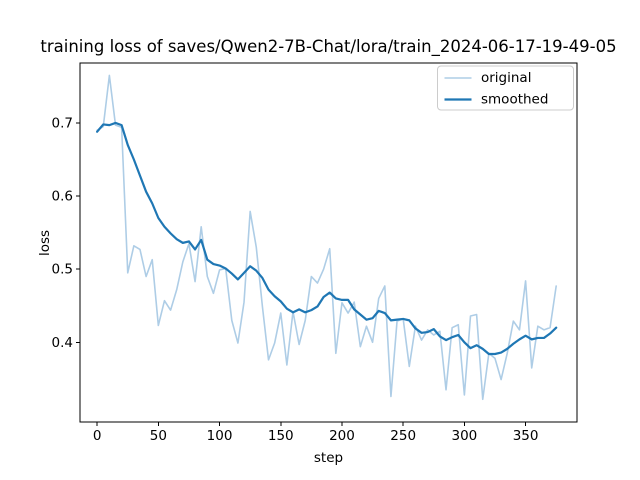 The width and height of the screenshot is (640, 480). Describe the element at coordinates (97, 436) in the screenshot. I see `x-tick-label: 0` at that location.